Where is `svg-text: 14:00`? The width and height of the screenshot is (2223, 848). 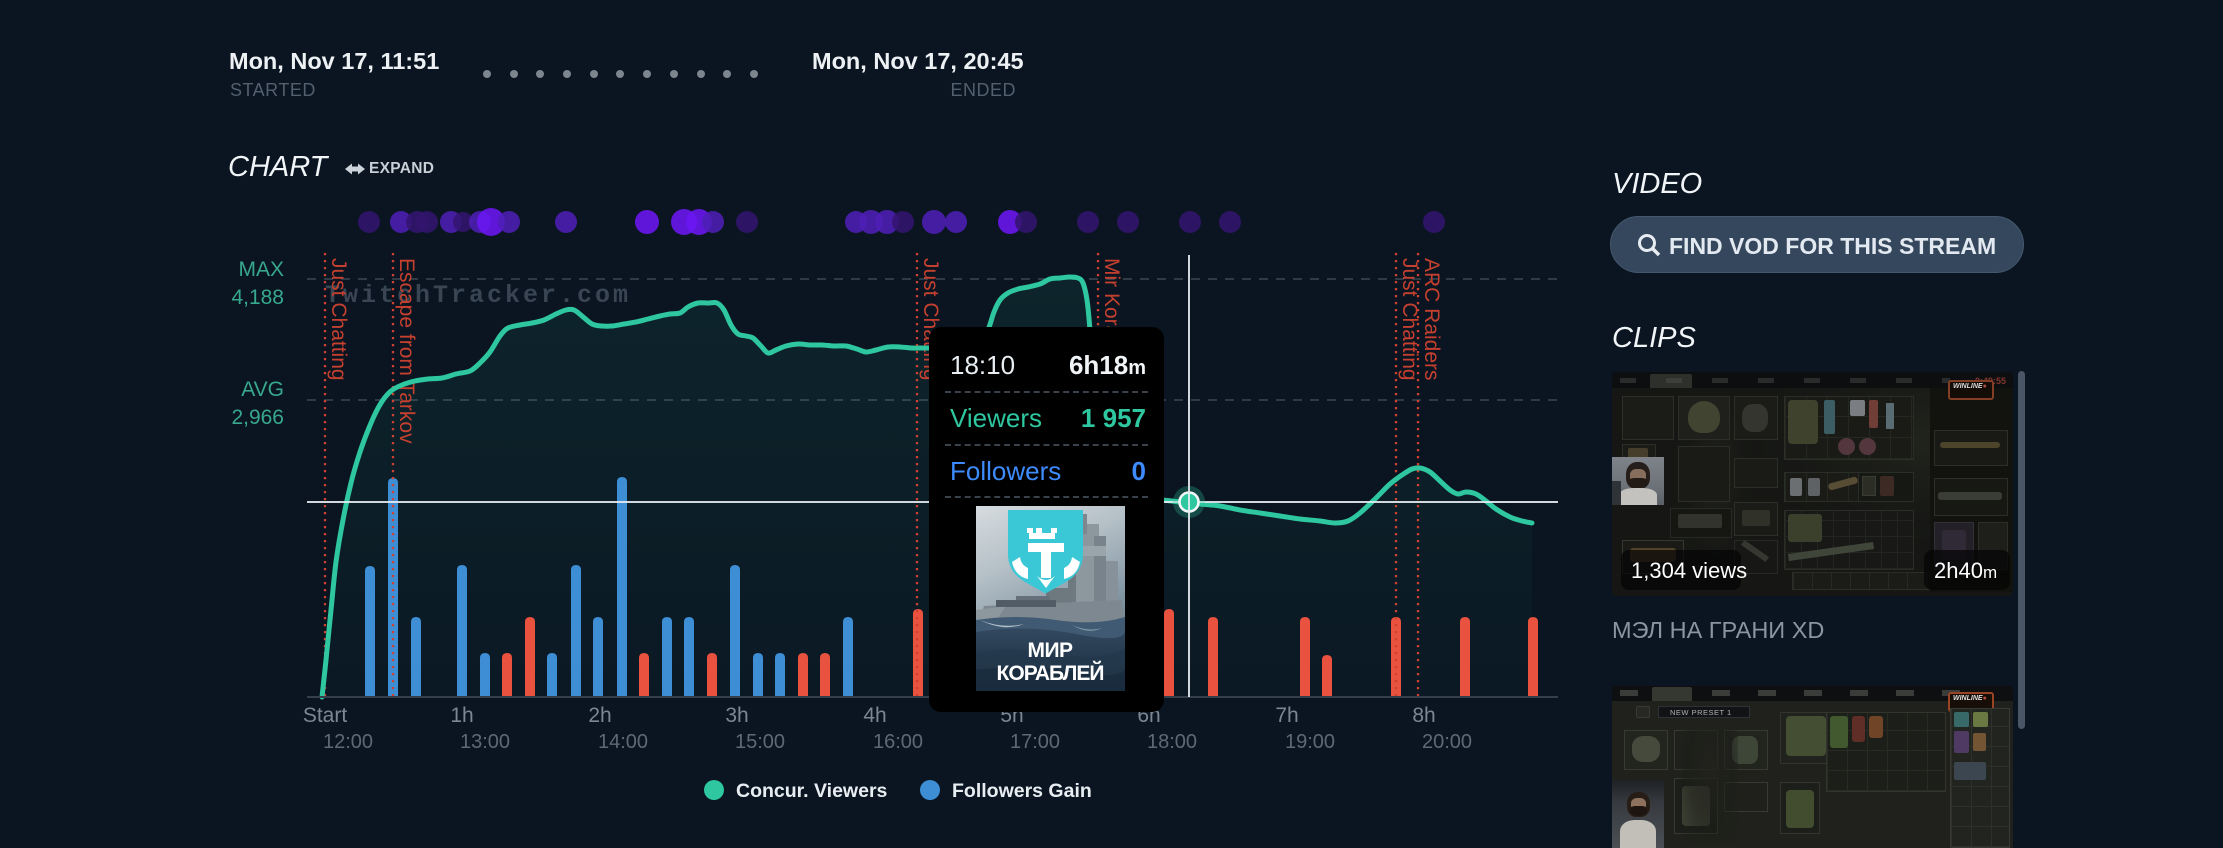 svg-text: 14:00 is located at coordinates (623, 742).